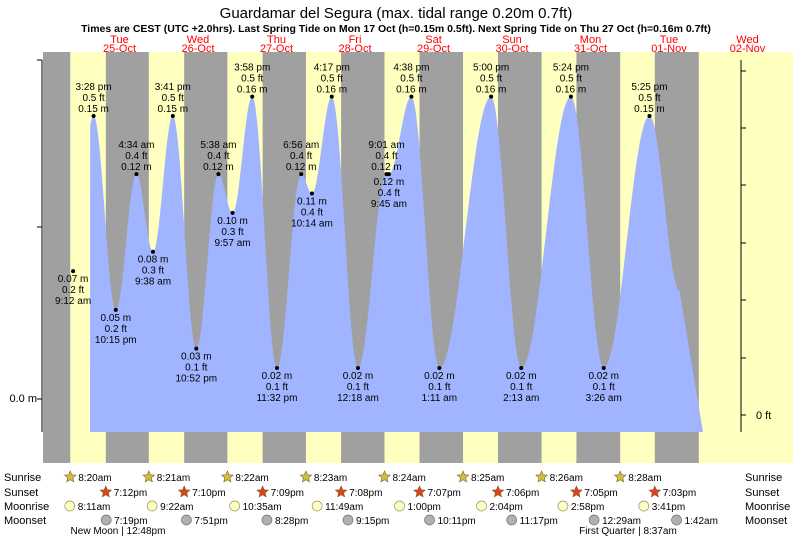 This screenshot has height=539, width=793. What do you see at coordinates (173, 87) in the screenshot?
I see `tide-time: 3:41 pm` at bounding box center [173, 87].